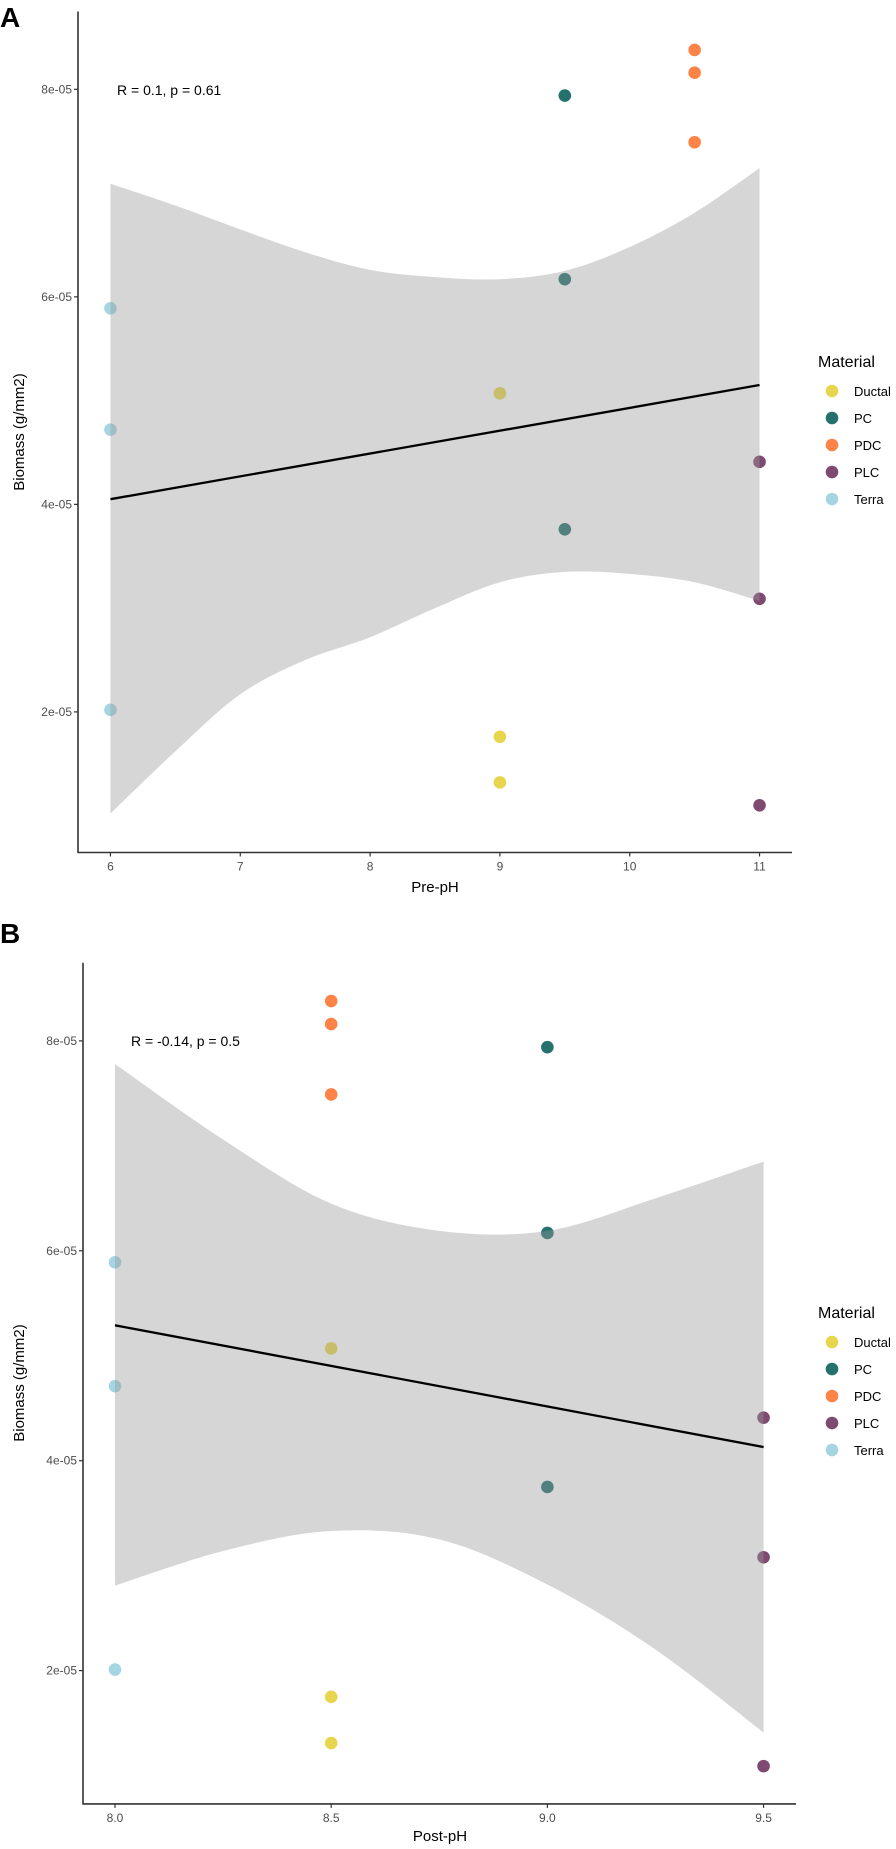 The image size is (896, 1849). I want to click on x-tick-label: 9.5, so click(763, 1818).